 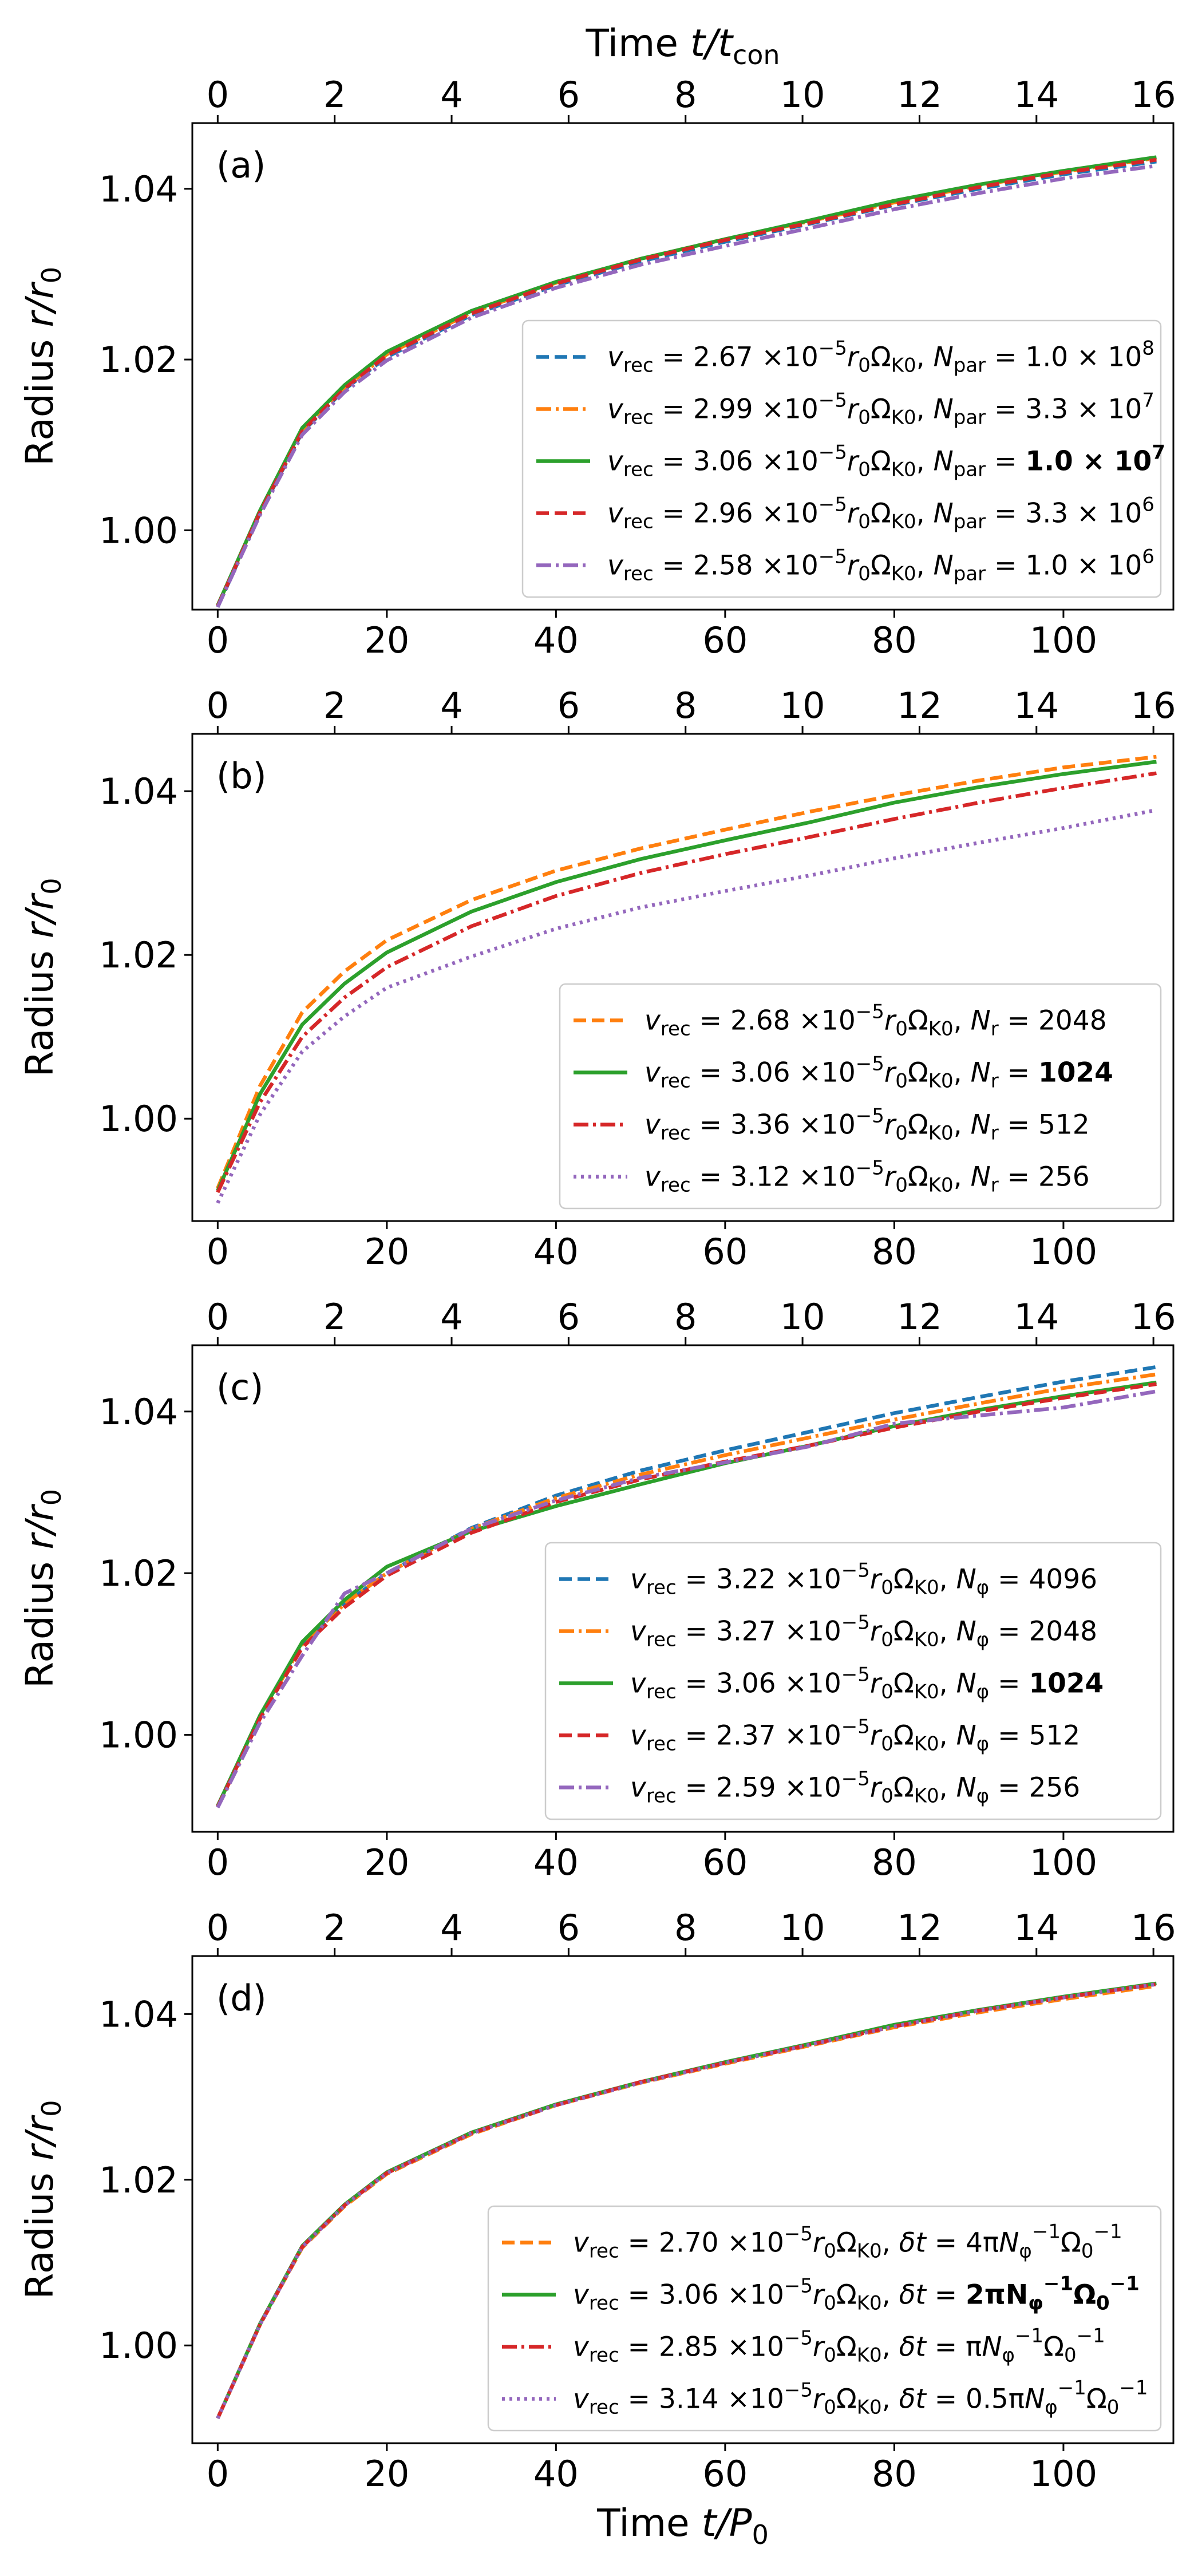 What do you see at coordinates (867, 1177) in the screenshot?
I see `legend-entry: vrec = 3.12 ×10−5r0ΩK0, Nr = 256` at bounding box center [867, 1177].